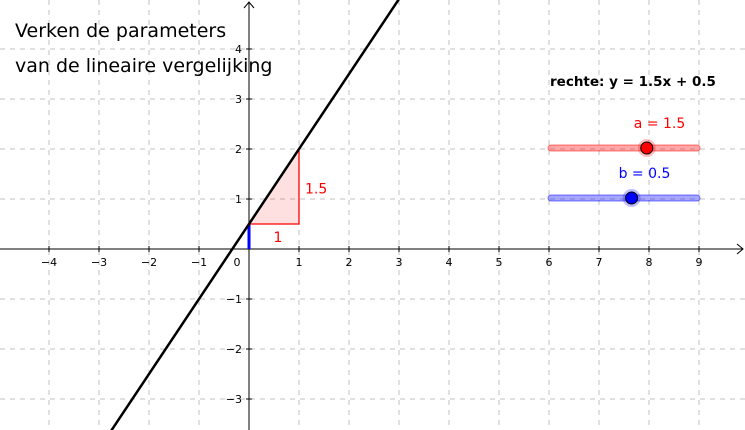 This screenshot has height=430, width=745. Describe the element at coordinates (49, 262) in the screenshot. I see `x-tick-label: −4` at that location.